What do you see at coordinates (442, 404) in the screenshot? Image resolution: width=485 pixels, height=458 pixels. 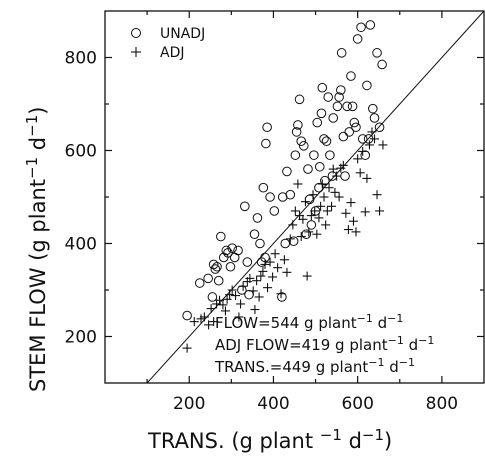 I see `x-tick-label: 800` at bounding box center [442, 404].